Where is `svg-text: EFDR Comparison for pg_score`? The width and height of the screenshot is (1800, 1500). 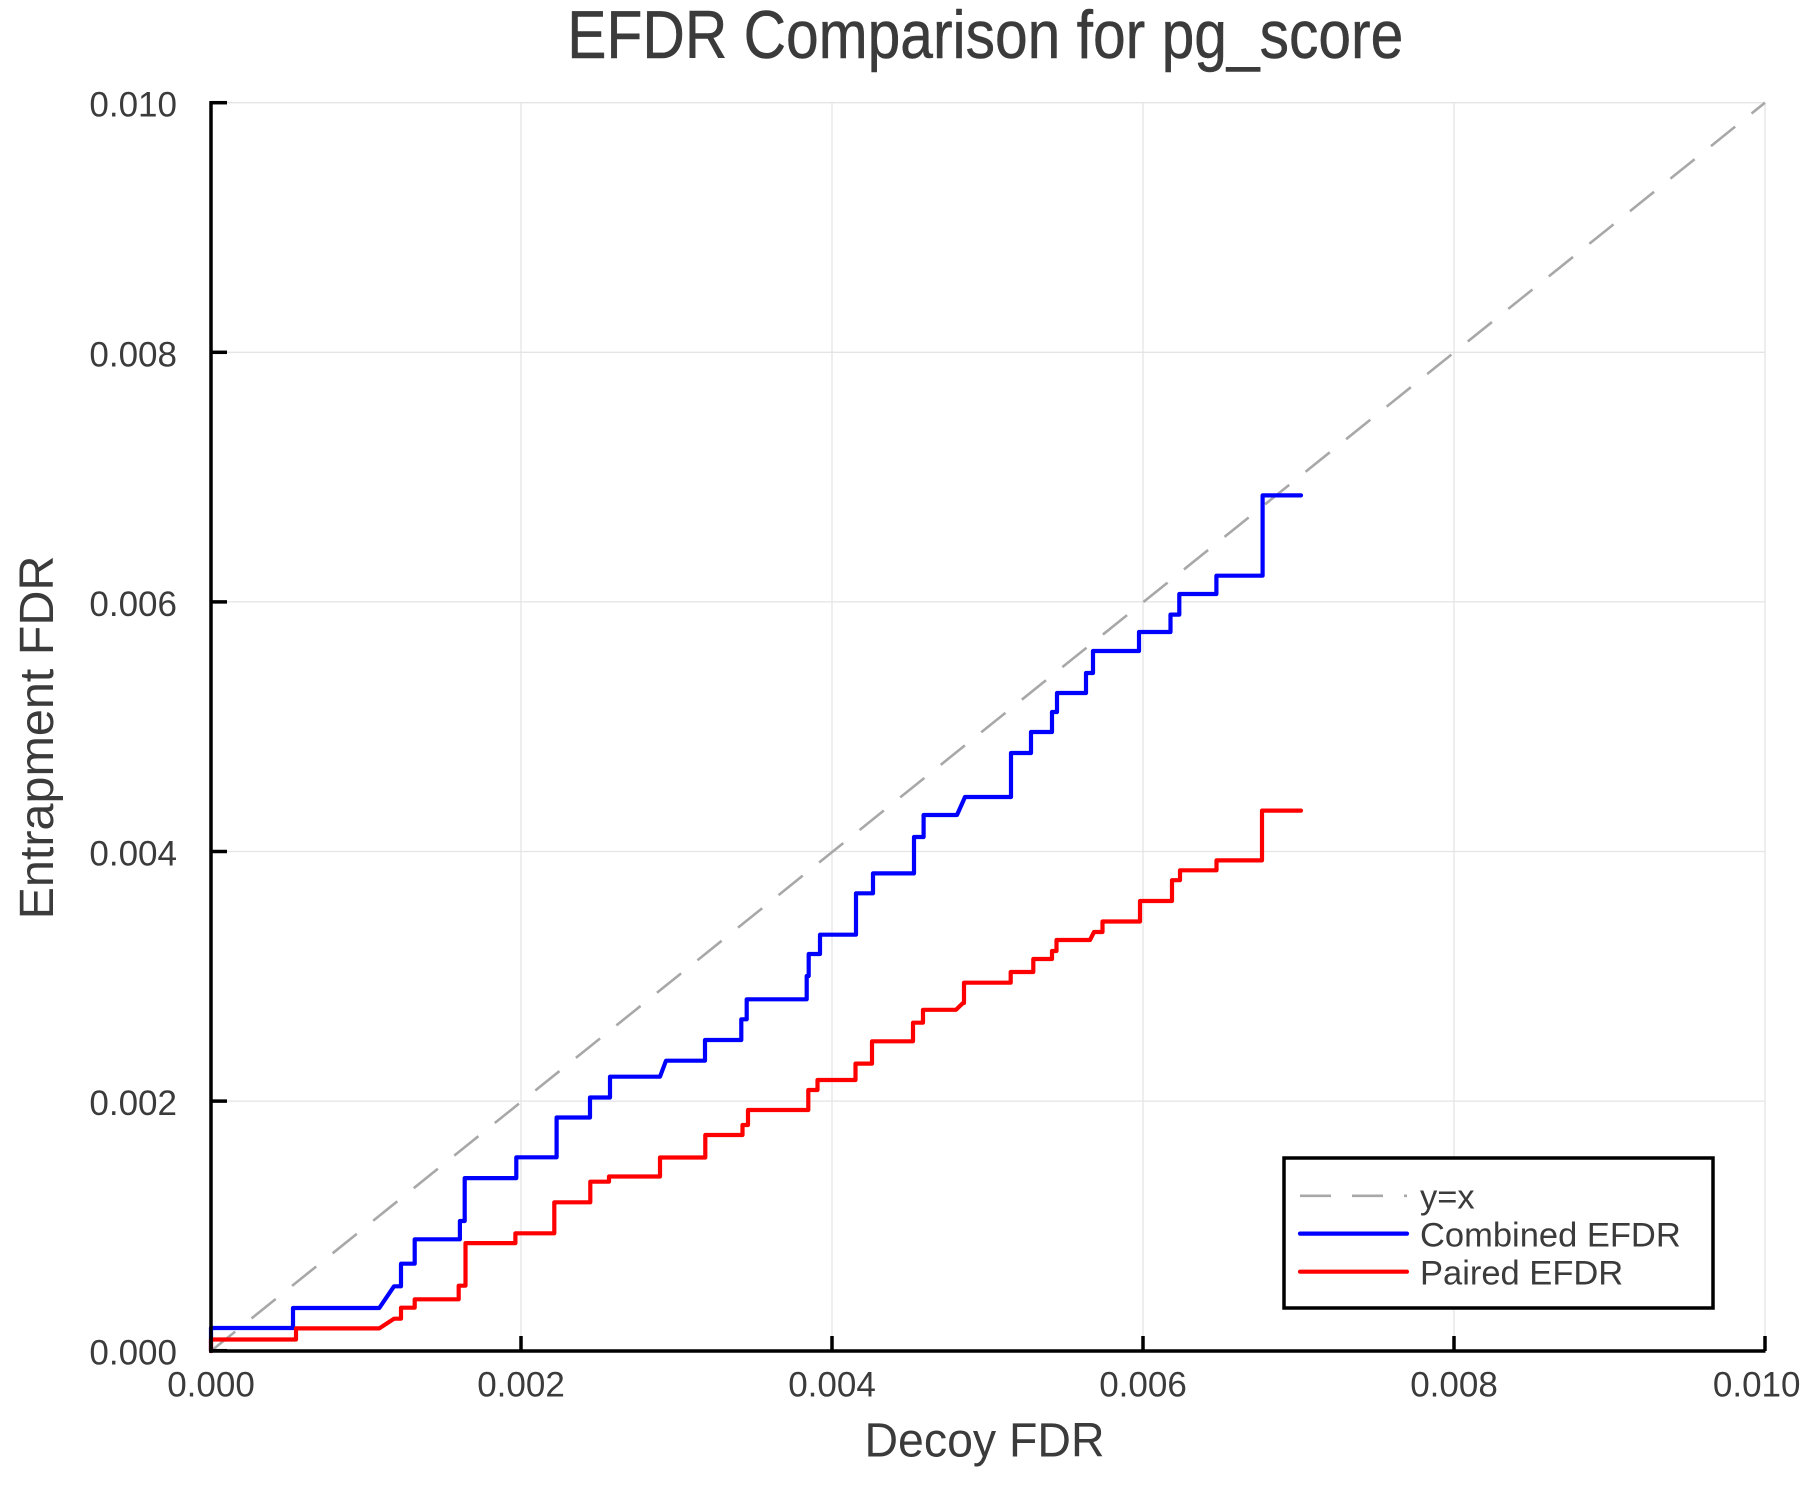 svg-text: EFDR Comparison for pg_score is located at coordinates (985, 36).